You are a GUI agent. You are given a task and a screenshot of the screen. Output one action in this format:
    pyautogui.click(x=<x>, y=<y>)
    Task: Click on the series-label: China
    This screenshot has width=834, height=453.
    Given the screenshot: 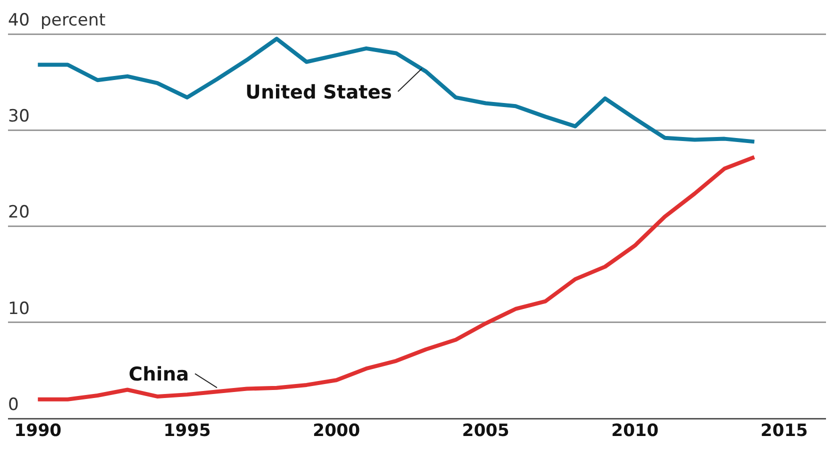 What is the action you would take?
    pyautogui.click(x=158, y=375)
    